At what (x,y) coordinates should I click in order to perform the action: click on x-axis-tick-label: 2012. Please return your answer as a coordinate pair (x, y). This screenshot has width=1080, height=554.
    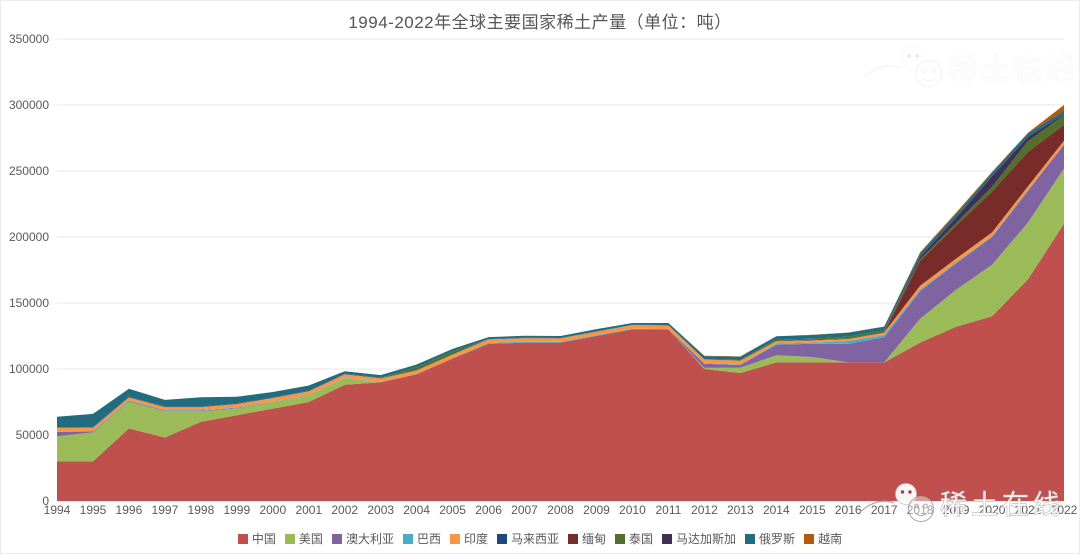
    Looking at the image, I should click on (704, 510).